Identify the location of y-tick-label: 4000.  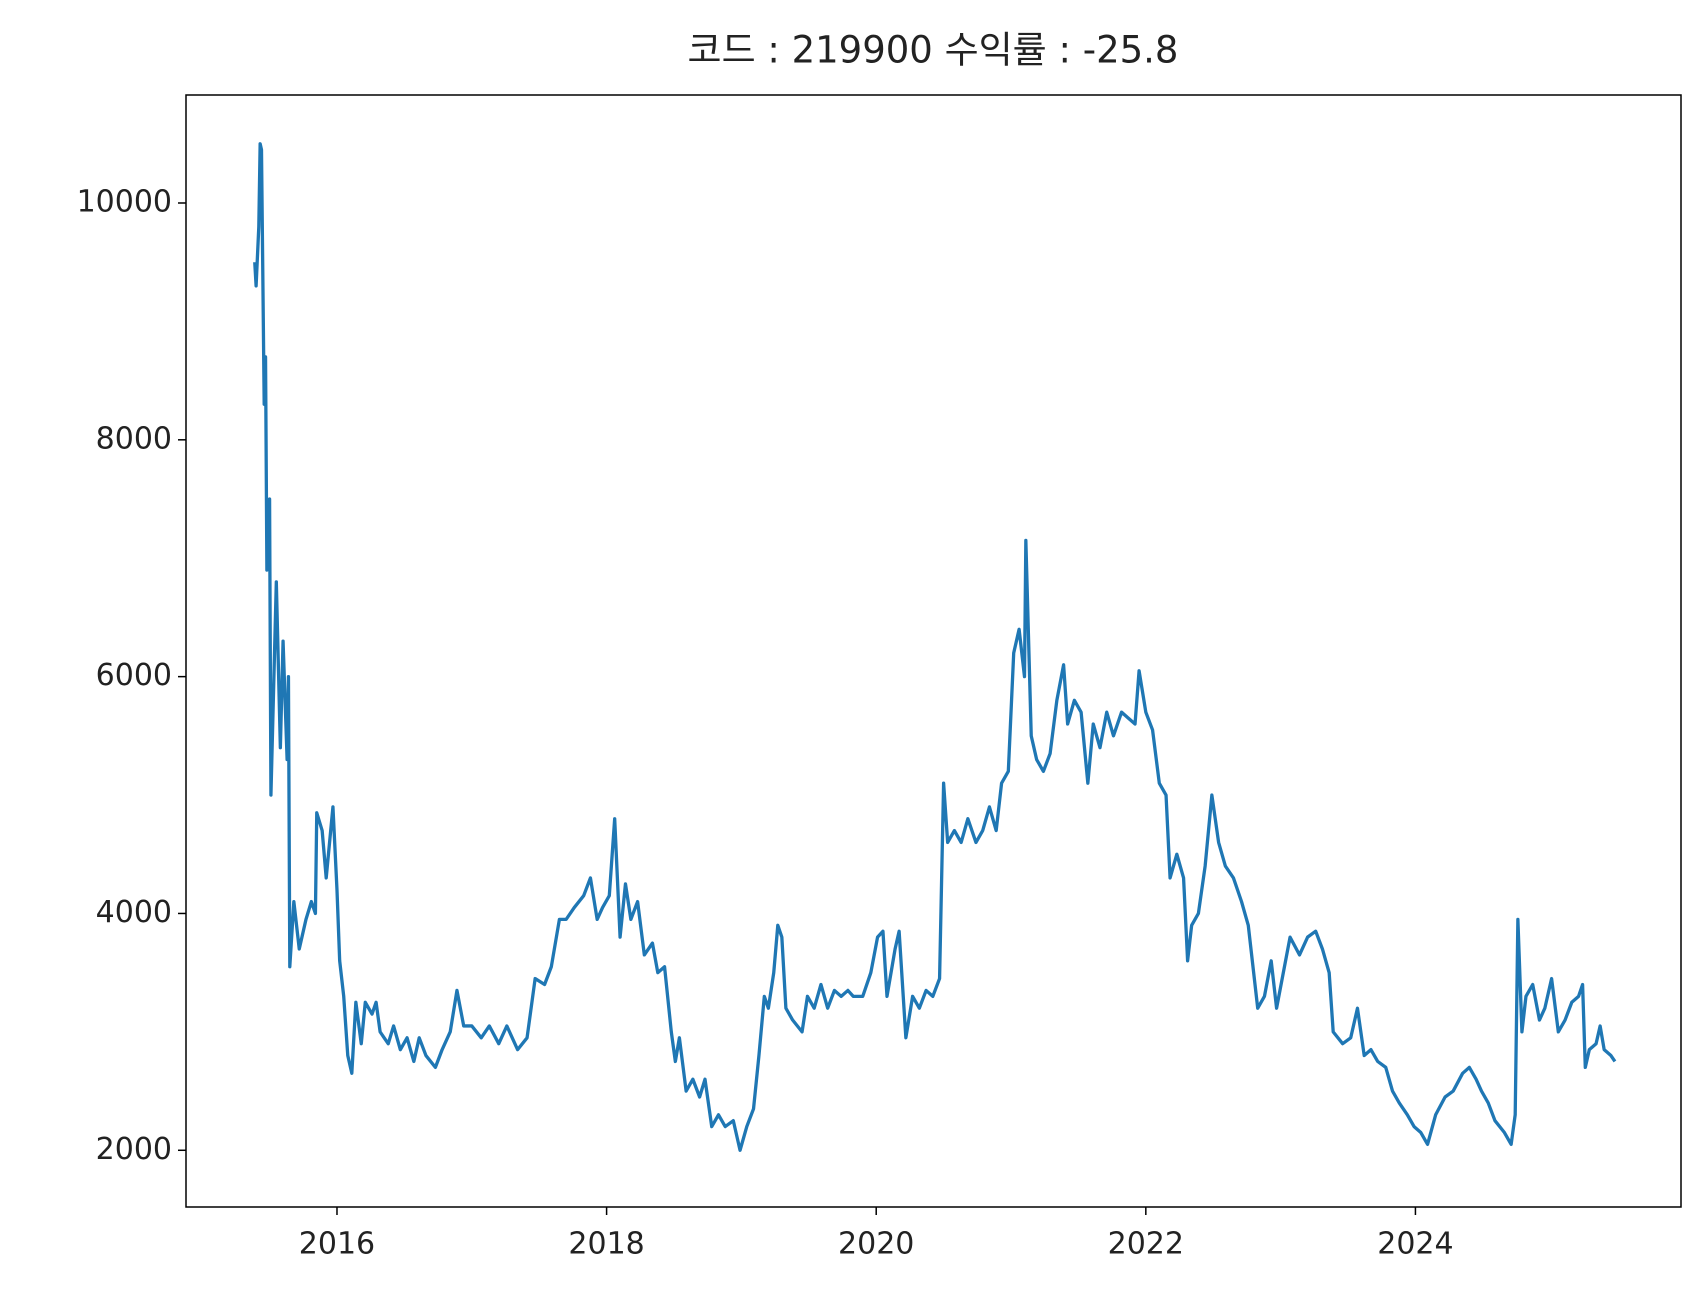
(134, 912).